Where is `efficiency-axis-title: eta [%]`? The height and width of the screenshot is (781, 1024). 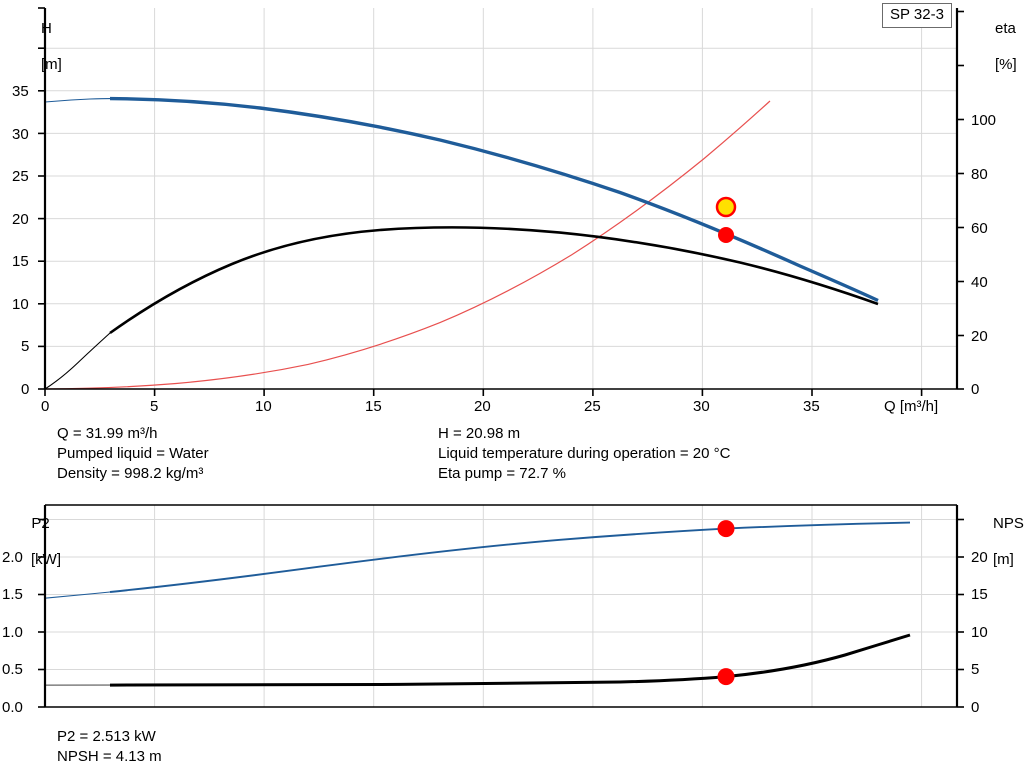
efficiency-axis-title: eta [%] is located at coordinates (994, 47).